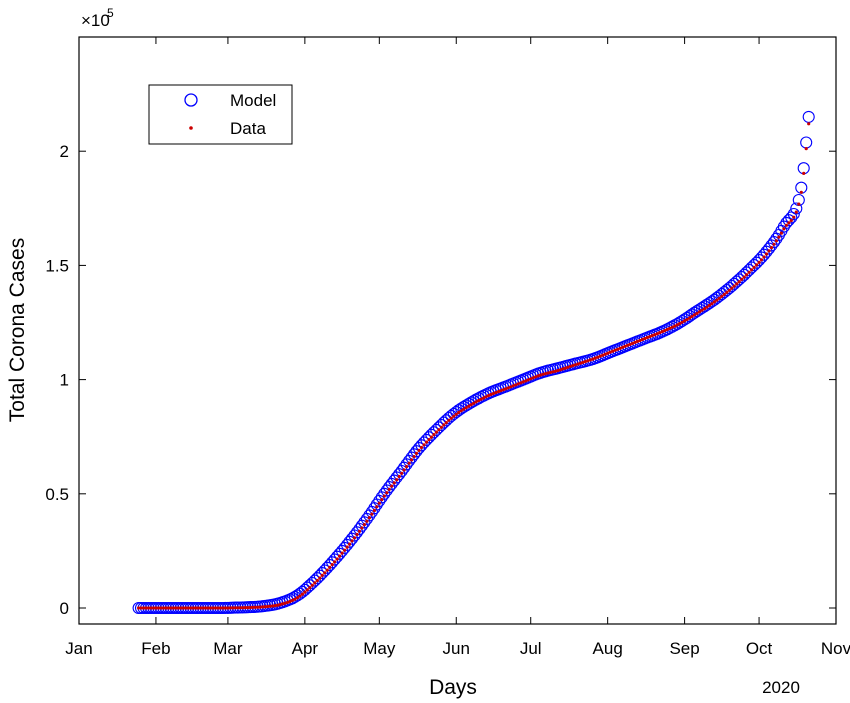 Image resolution: width=850 pixels, height=703 pixels. Describe the element at coordinates (17, 330) in the screenshot. I see `y-axis-label: Total Corona Cases` at that location.